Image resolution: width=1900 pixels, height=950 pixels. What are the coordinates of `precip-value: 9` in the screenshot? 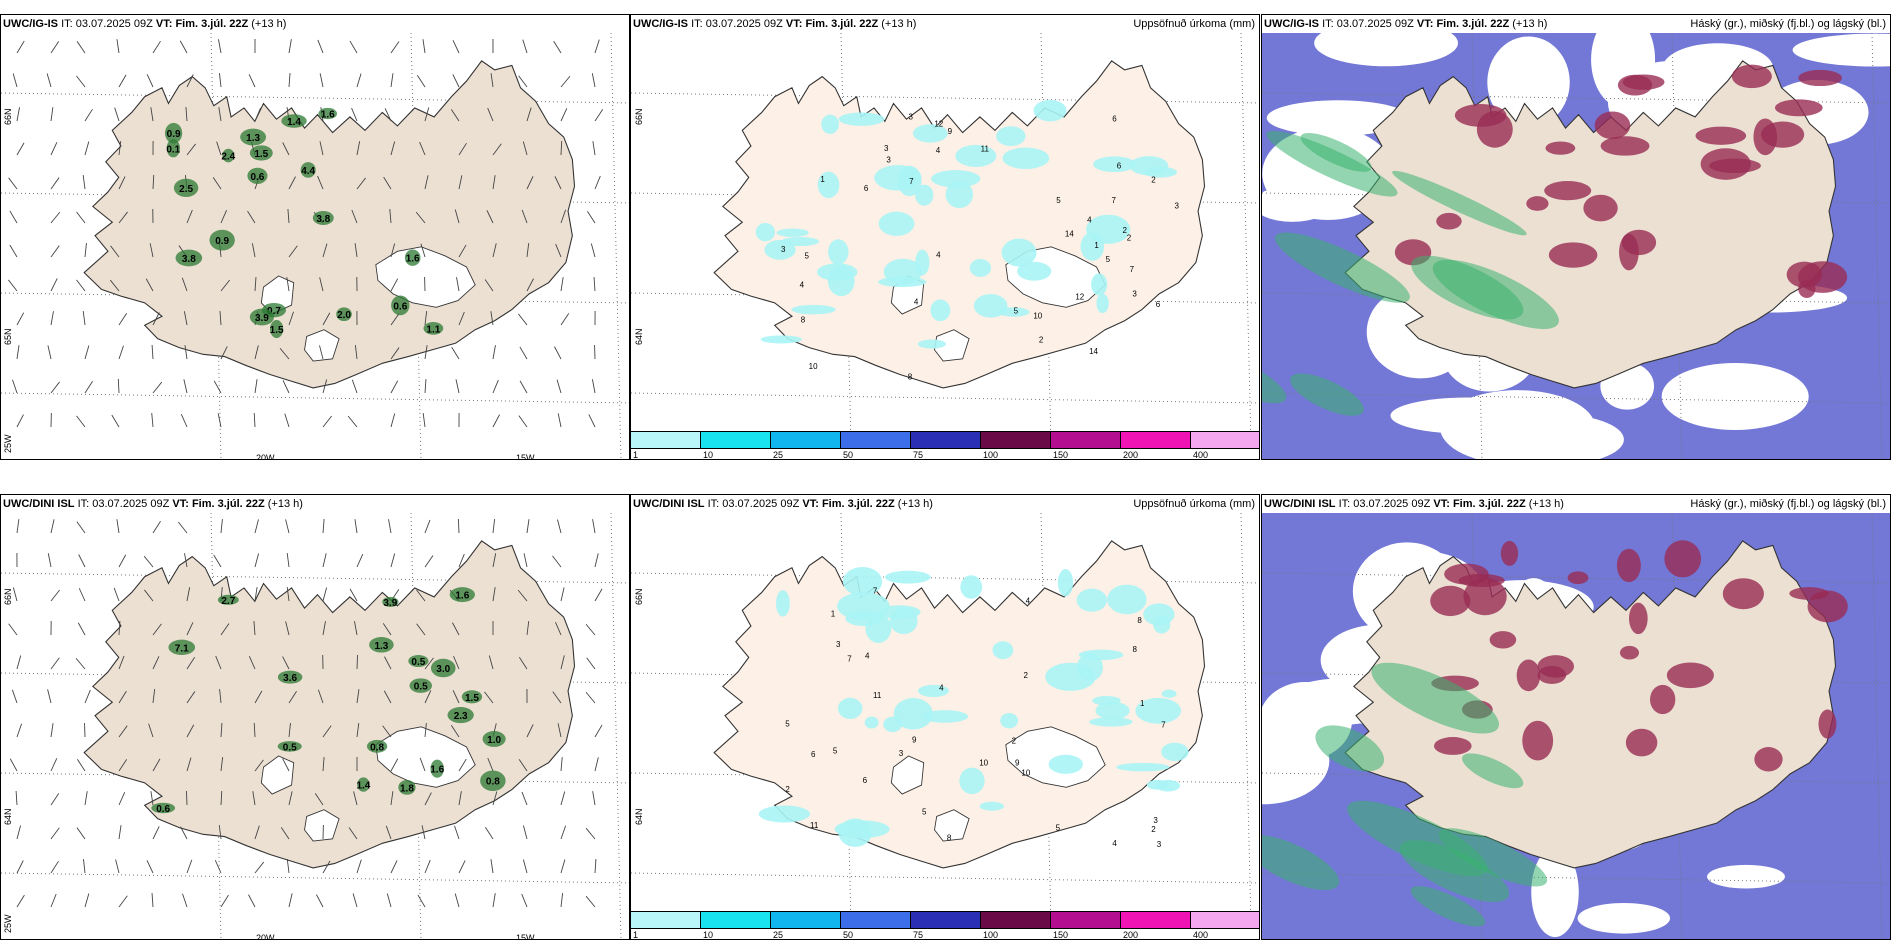 It's located at (914, 740).